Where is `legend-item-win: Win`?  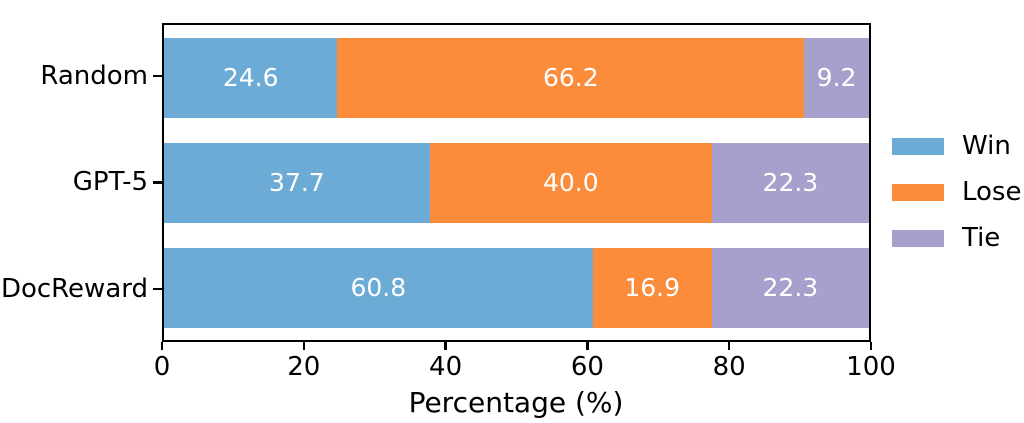 legend-item-win: Win is located at coordinates (956, 146).